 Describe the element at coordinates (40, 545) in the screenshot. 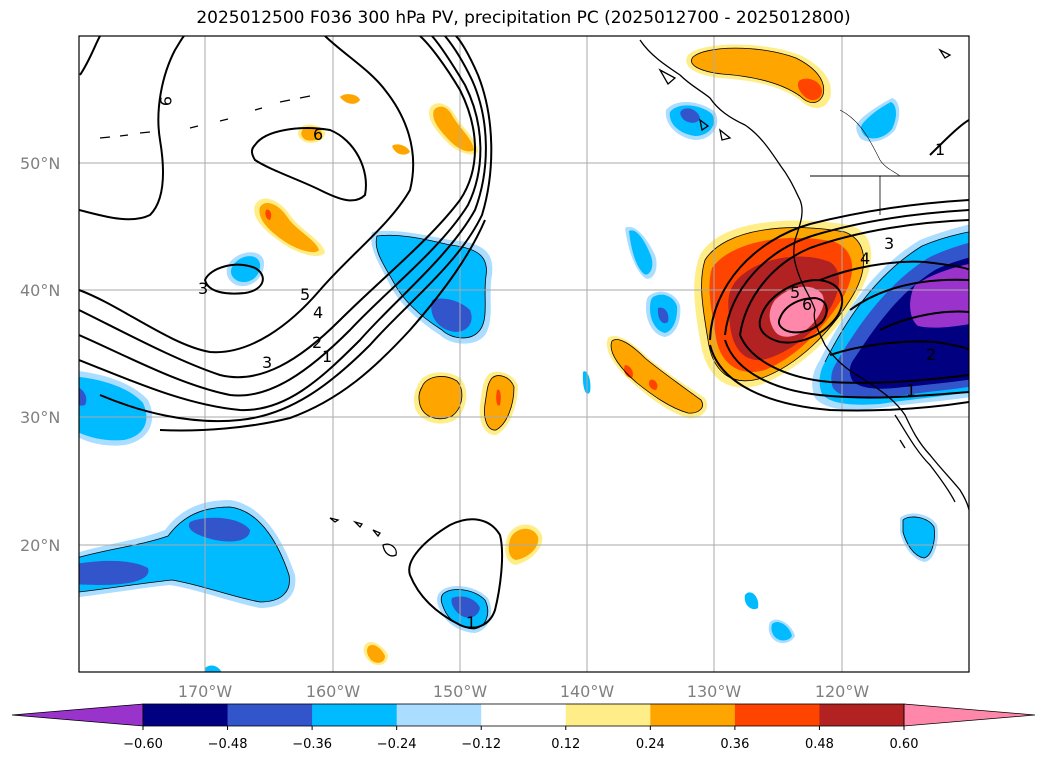

I see `lat-label-20n: 20°N` at that location.